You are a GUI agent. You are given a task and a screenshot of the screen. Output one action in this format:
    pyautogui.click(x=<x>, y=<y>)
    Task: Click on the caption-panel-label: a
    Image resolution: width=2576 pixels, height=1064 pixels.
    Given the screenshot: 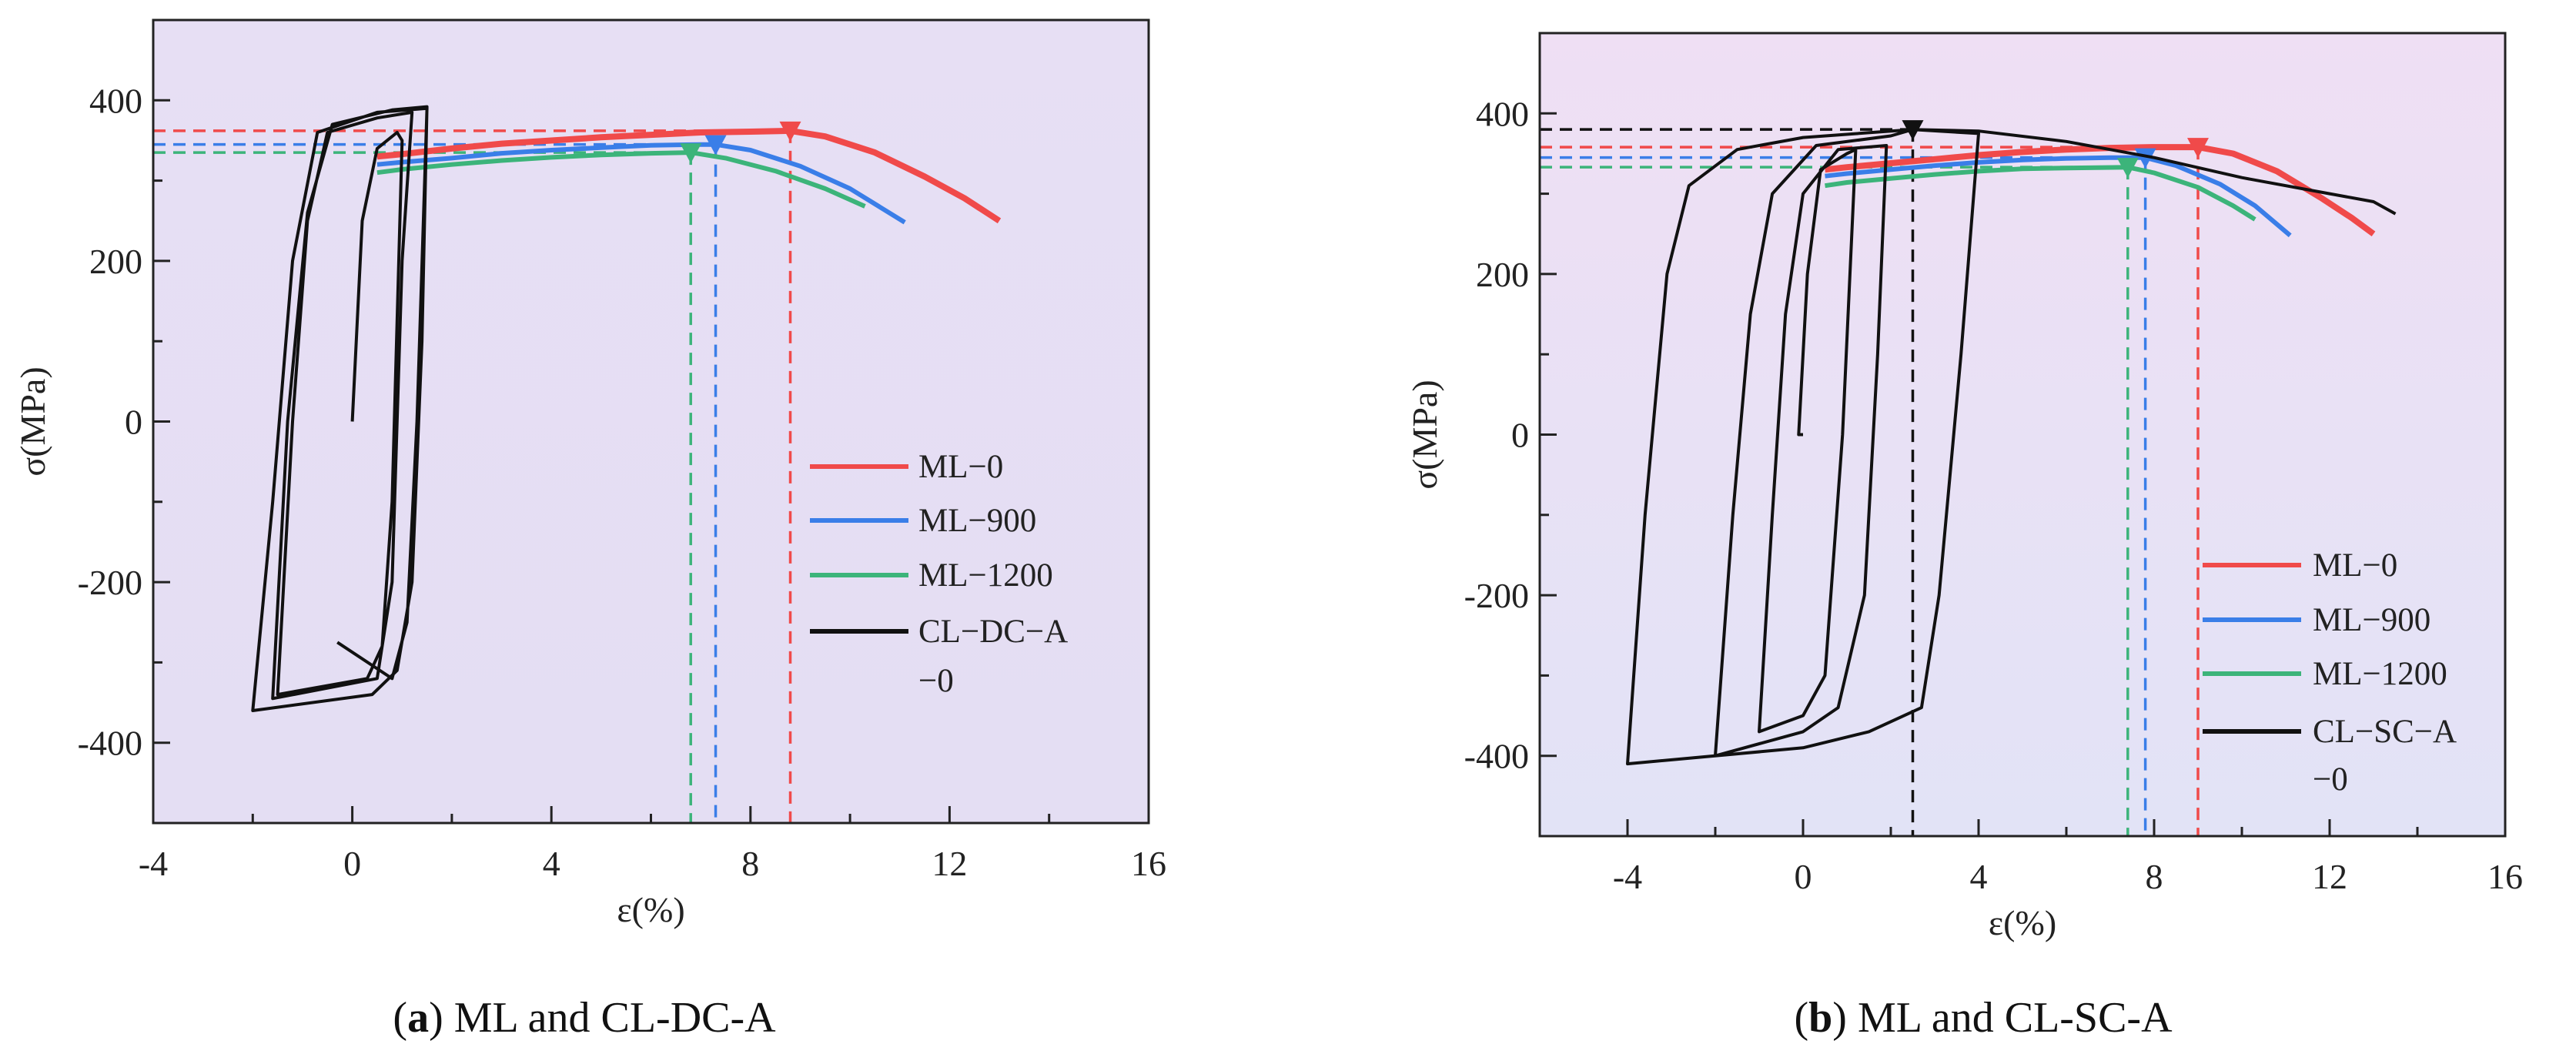 What is the action you would take?
    pyautogui.click(x=418, y=1018)
    